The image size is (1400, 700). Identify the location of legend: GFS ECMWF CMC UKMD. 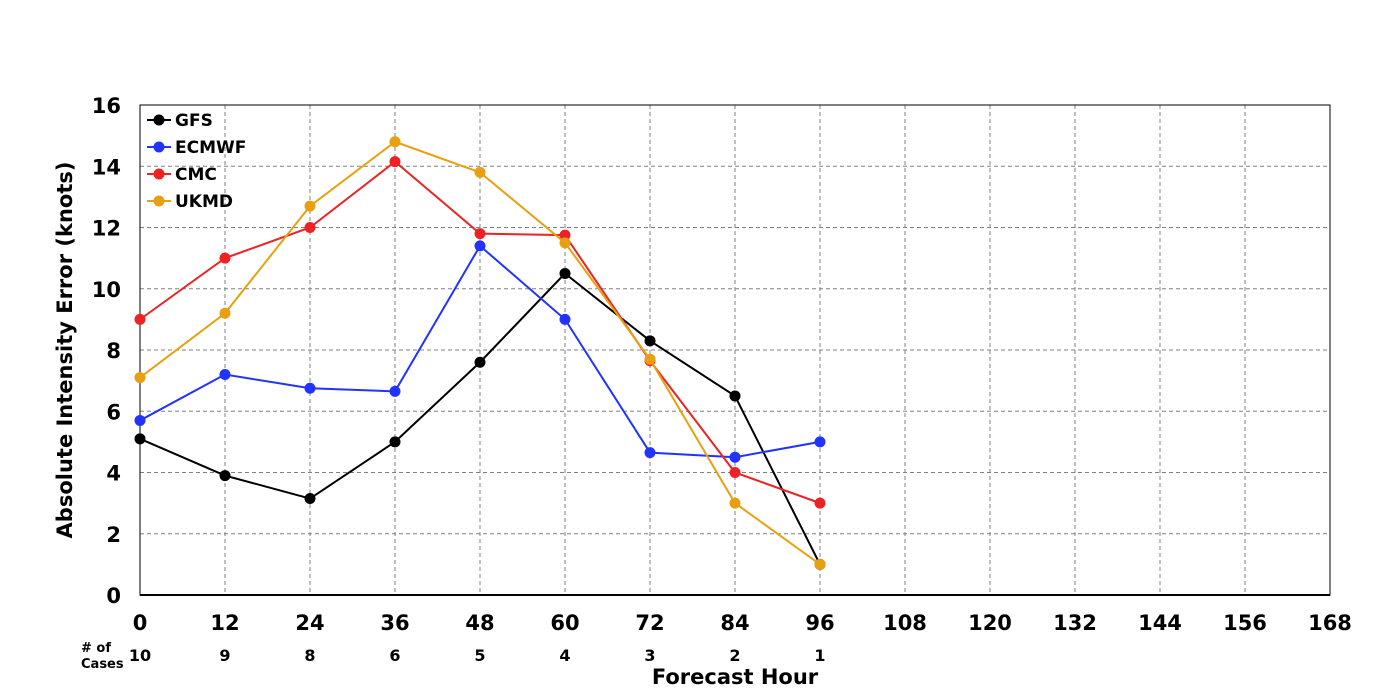
(196, 161).